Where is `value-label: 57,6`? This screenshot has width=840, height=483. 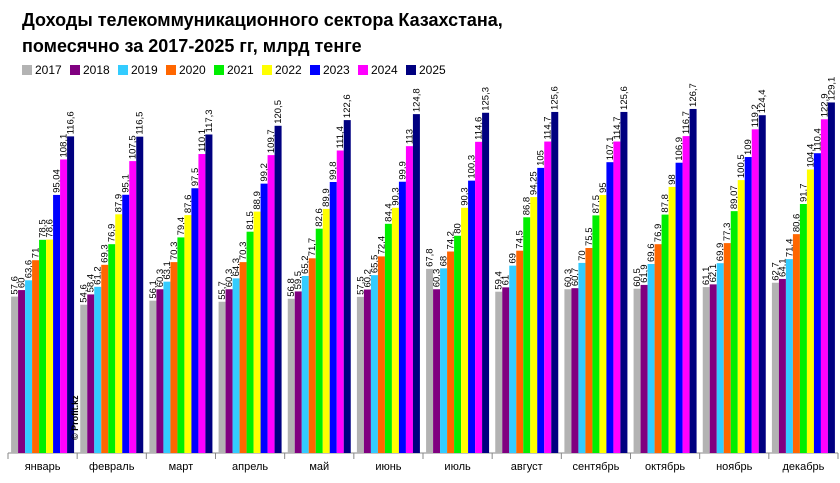
value-label: 57,6 is located at coordinates (15, 285).